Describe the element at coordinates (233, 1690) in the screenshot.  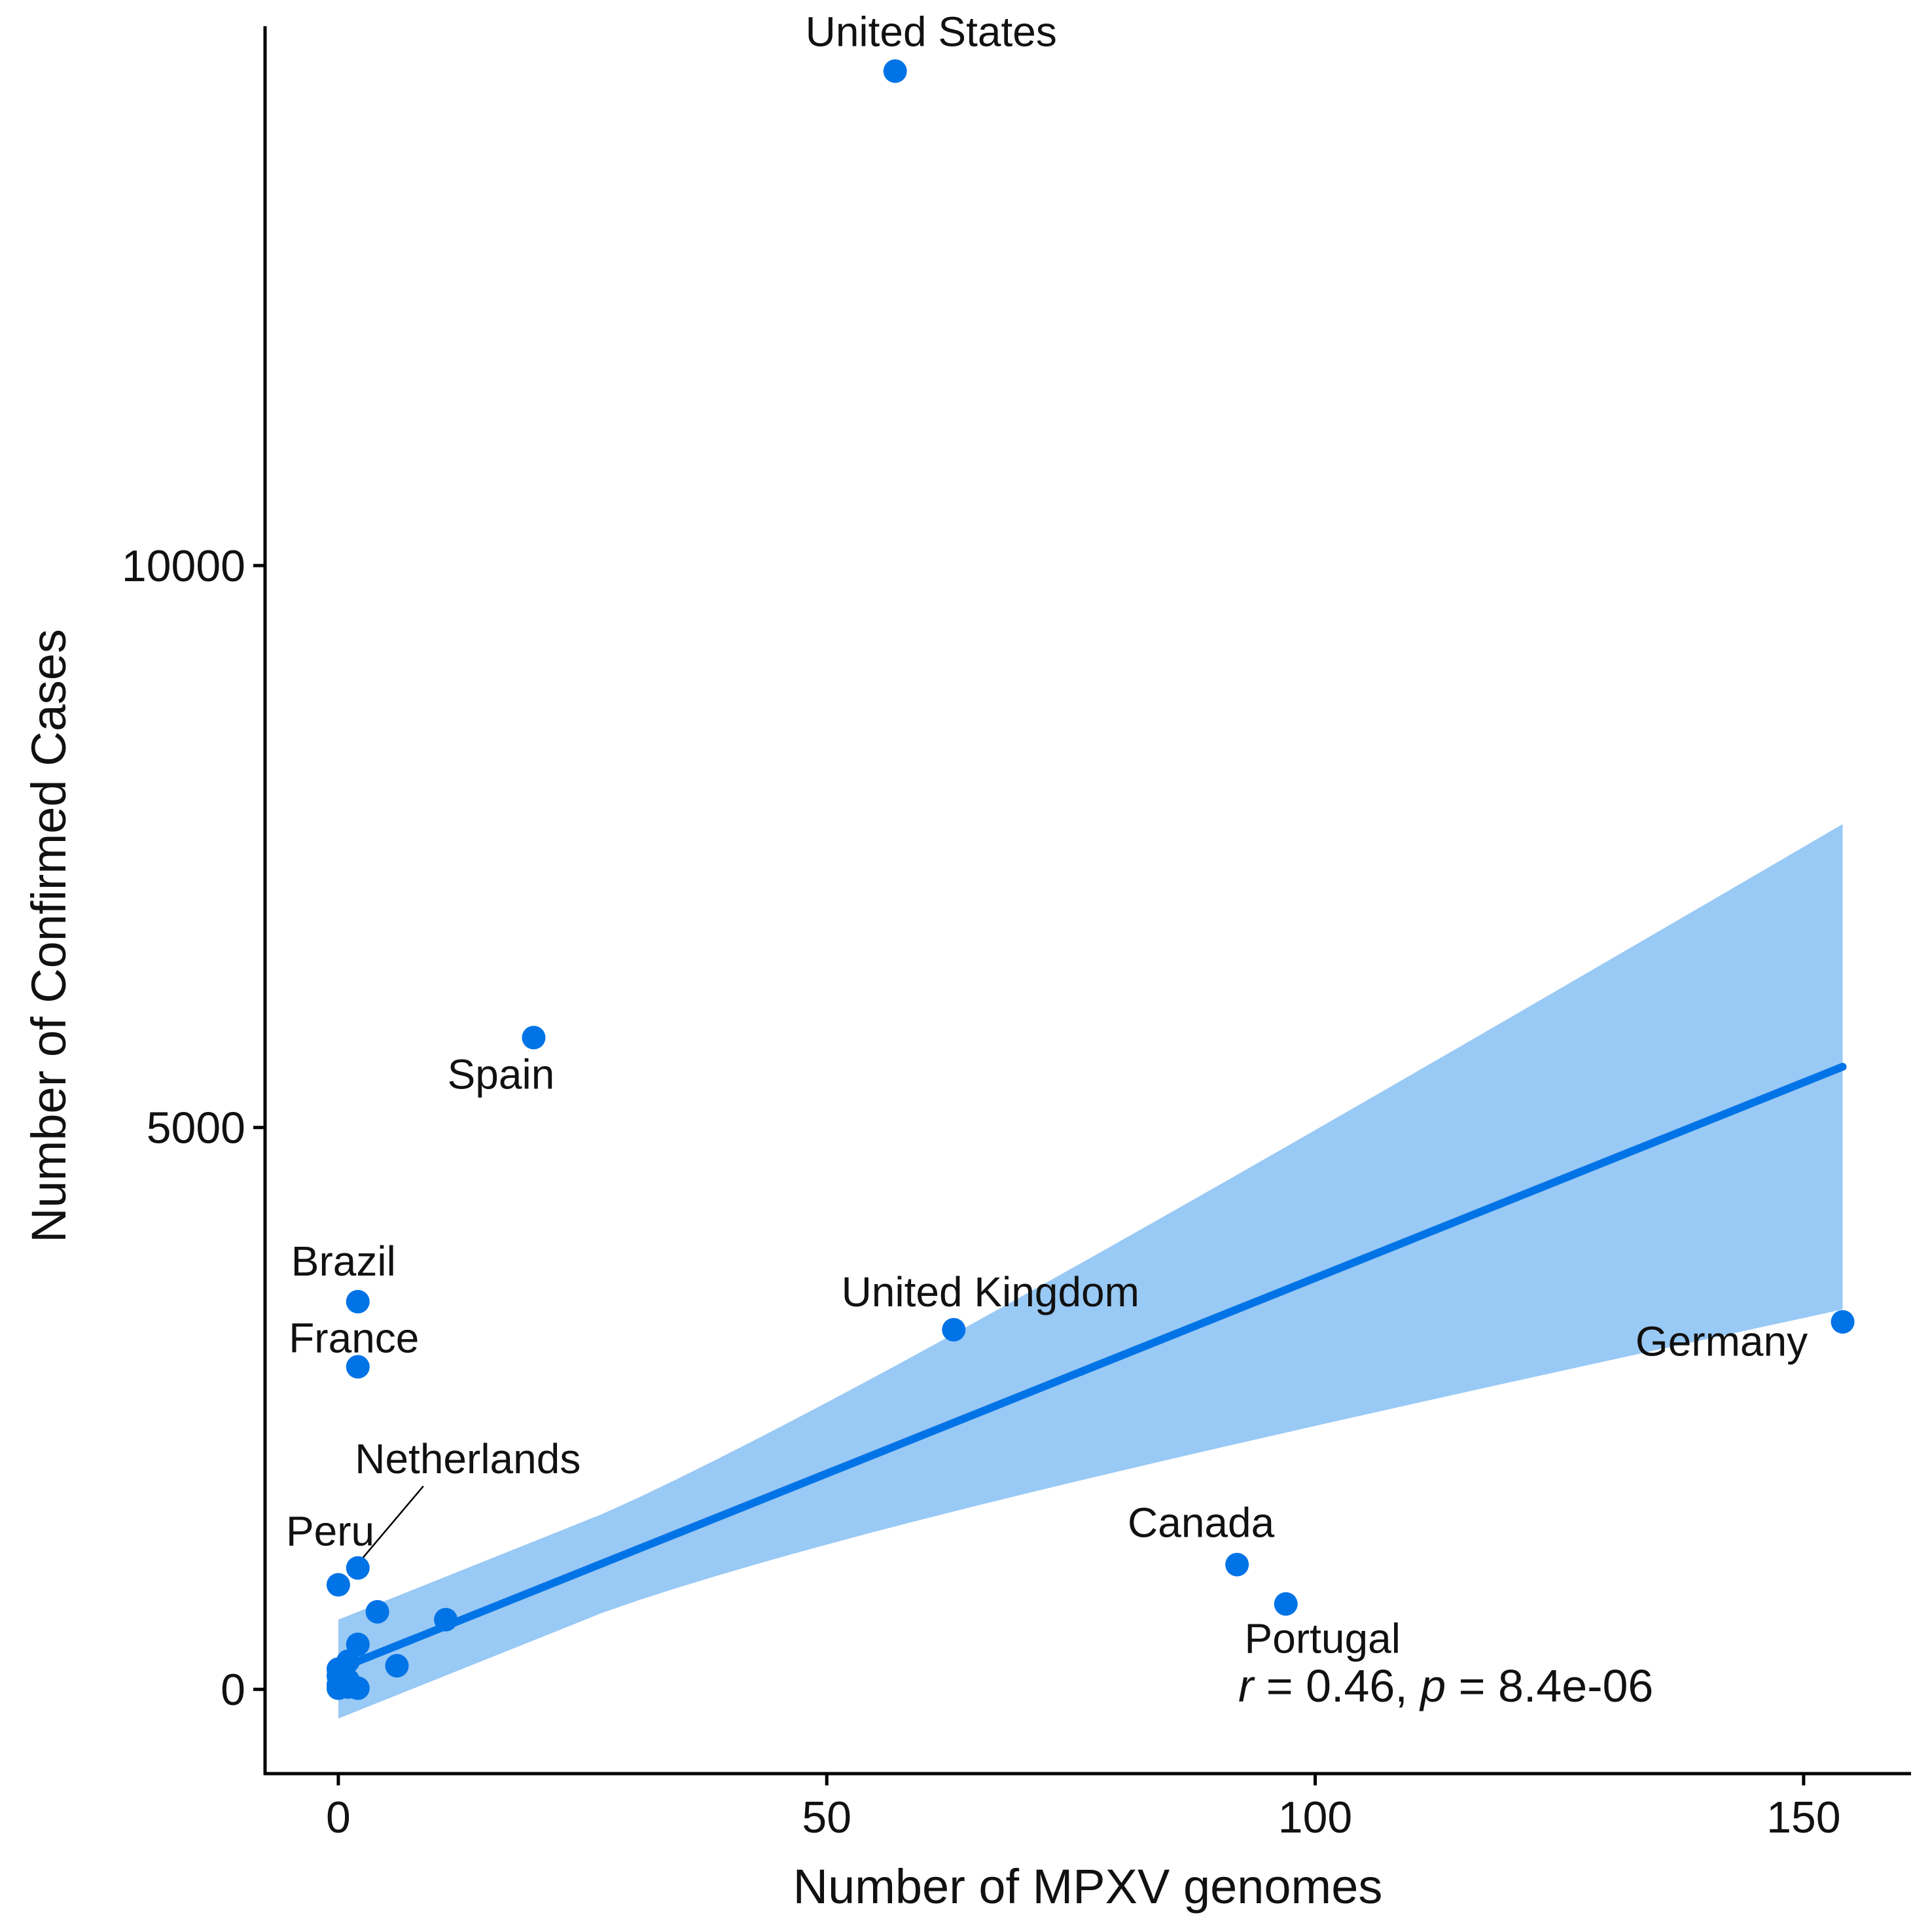
I see `y-tick-label: 0` at that location.